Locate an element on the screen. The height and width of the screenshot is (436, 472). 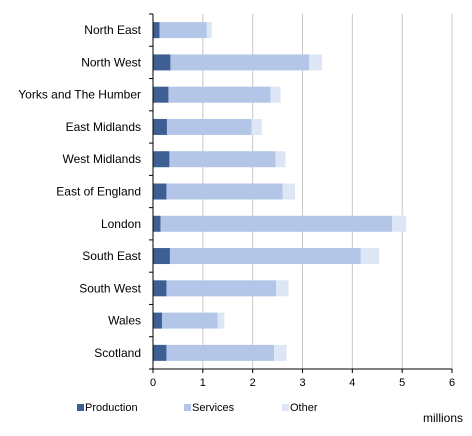
bar-other-north-west is located at coordinates (315, 62).